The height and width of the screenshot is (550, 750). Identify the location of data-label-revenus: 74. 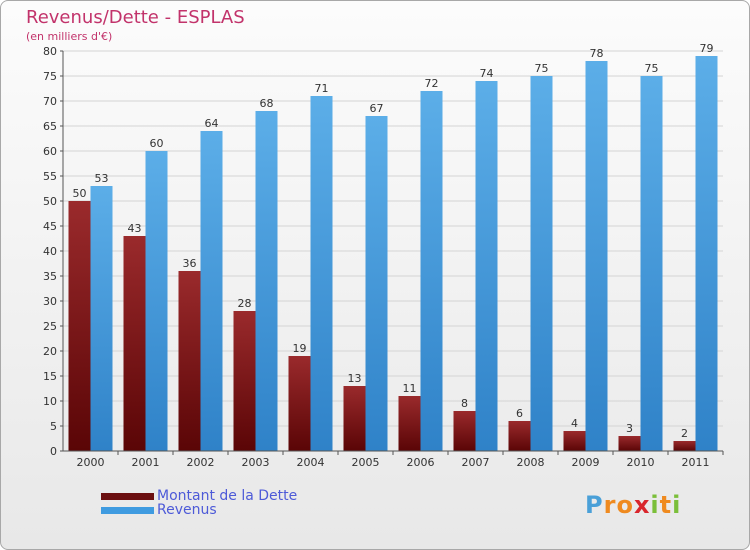
(487, 73).